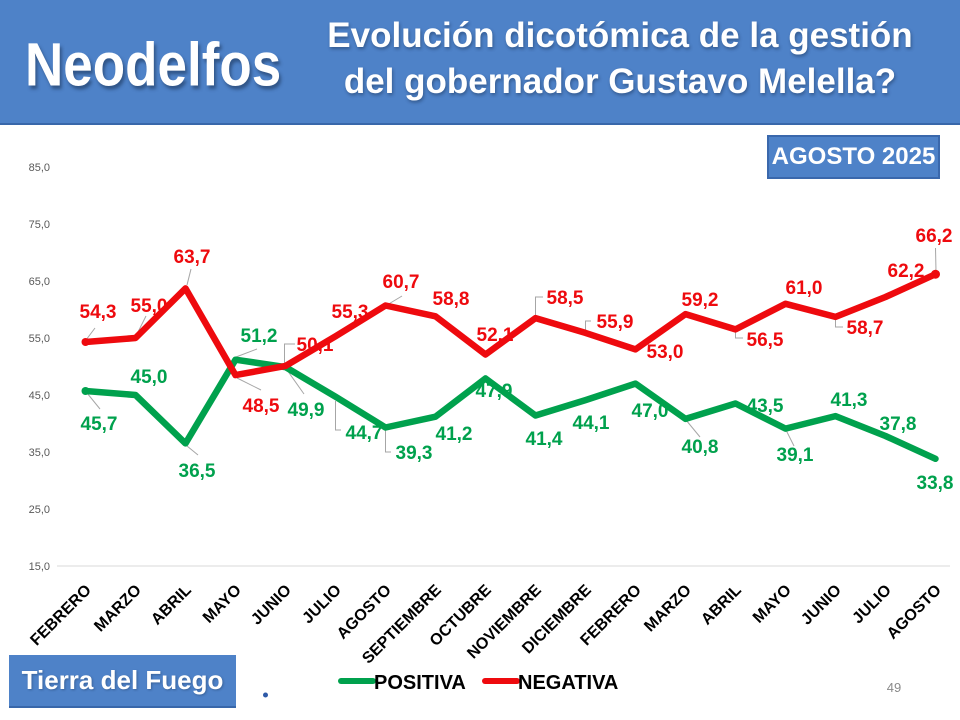 The height and width of the screenshot is (720, 960). Describe the element at coordinates (39, 453) in the screenshot. I see `svg-text: 35,0` at that location.